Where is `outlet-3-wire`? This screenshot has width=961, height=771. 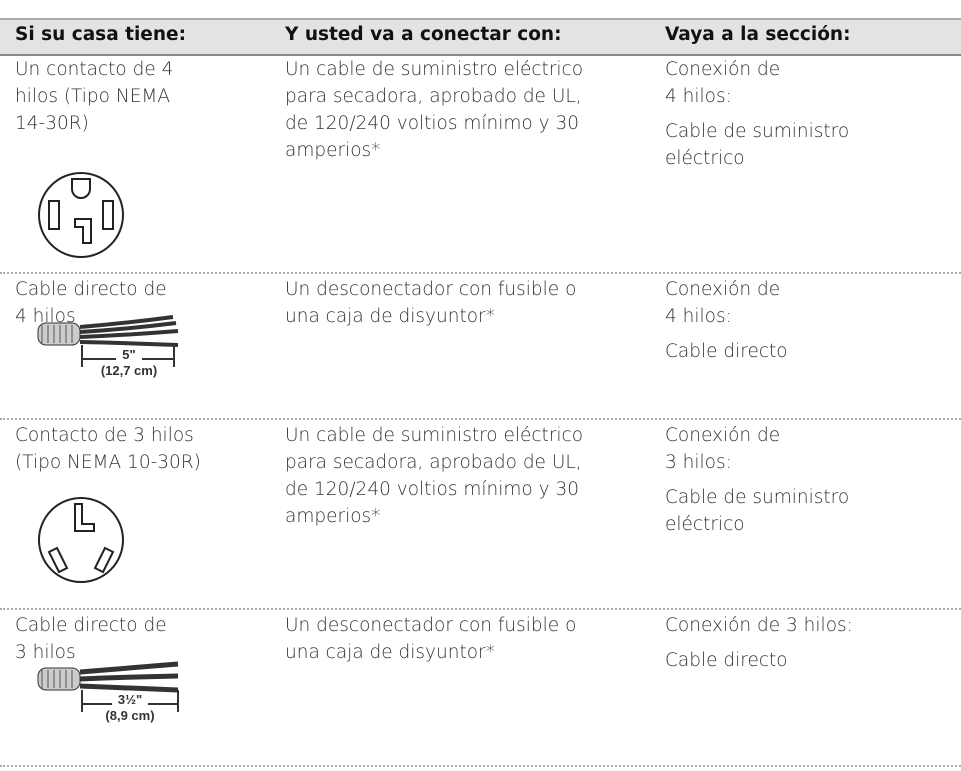 outlet-3-wire is located at coordinates (81, 540).